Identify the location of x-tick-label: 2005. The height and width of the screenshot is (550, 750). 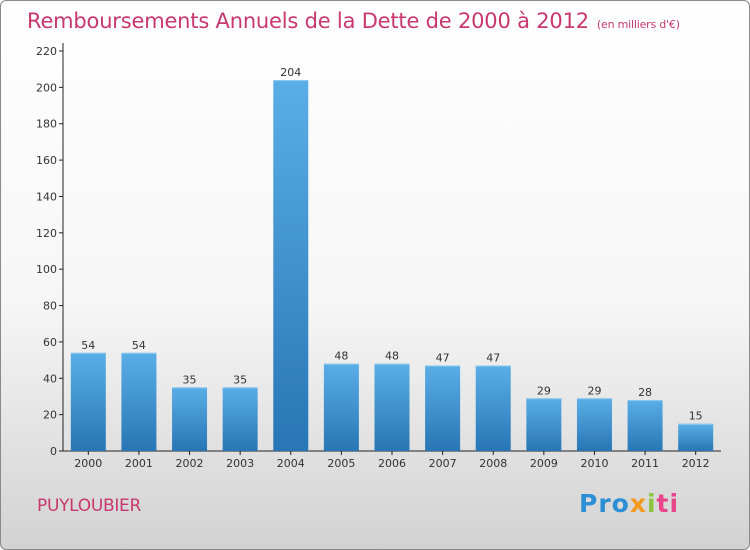
(341, 463).